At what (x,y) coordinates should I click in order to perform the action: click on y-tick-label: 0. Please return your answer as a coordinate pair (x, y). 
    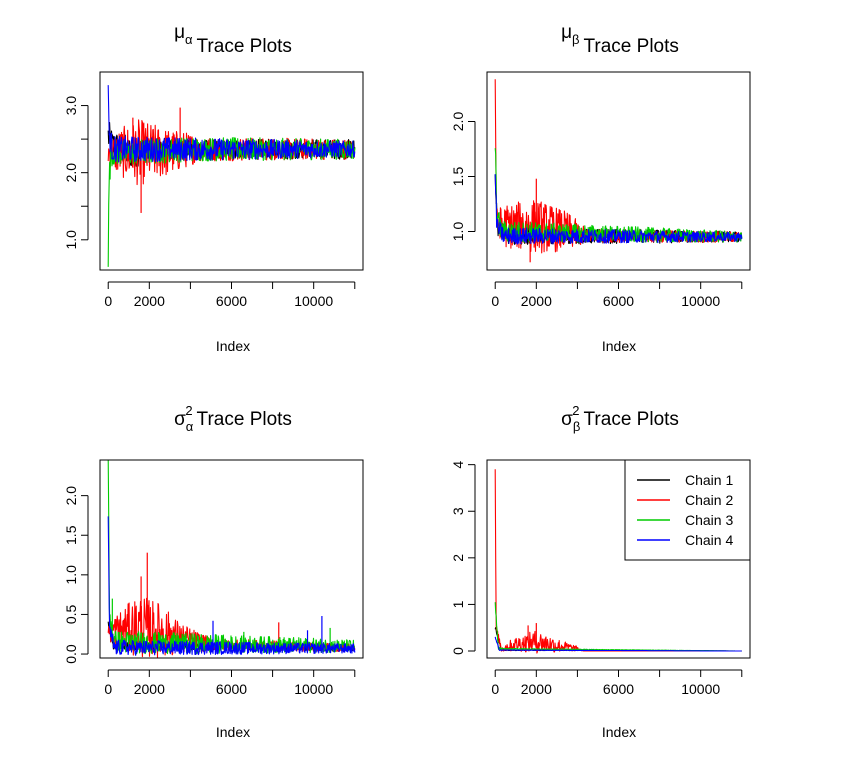
    Looking at the image, I should click on (458, 651).